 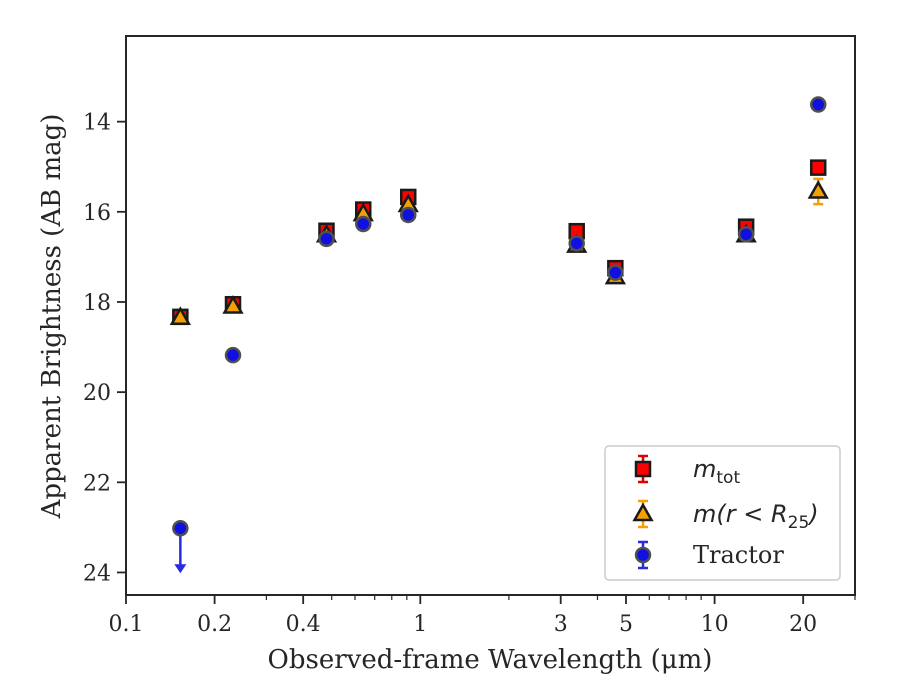 What do you see at coordinates (626, 624) in the screenshot?
I see `x-tick-label: 5` at bounding box center [626, 624].